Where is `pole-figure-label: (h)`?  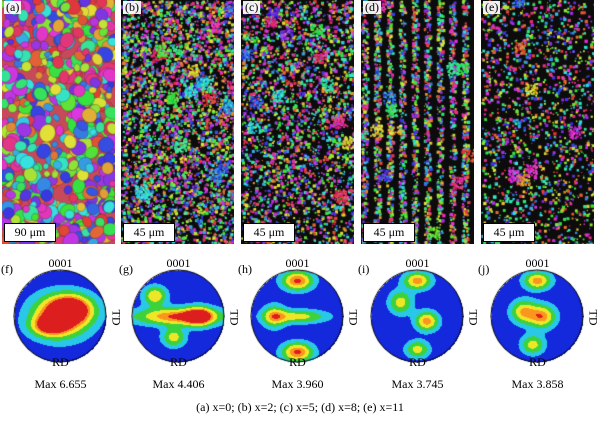
pole-figure-label: (h) is located at coordinates (245, 269).